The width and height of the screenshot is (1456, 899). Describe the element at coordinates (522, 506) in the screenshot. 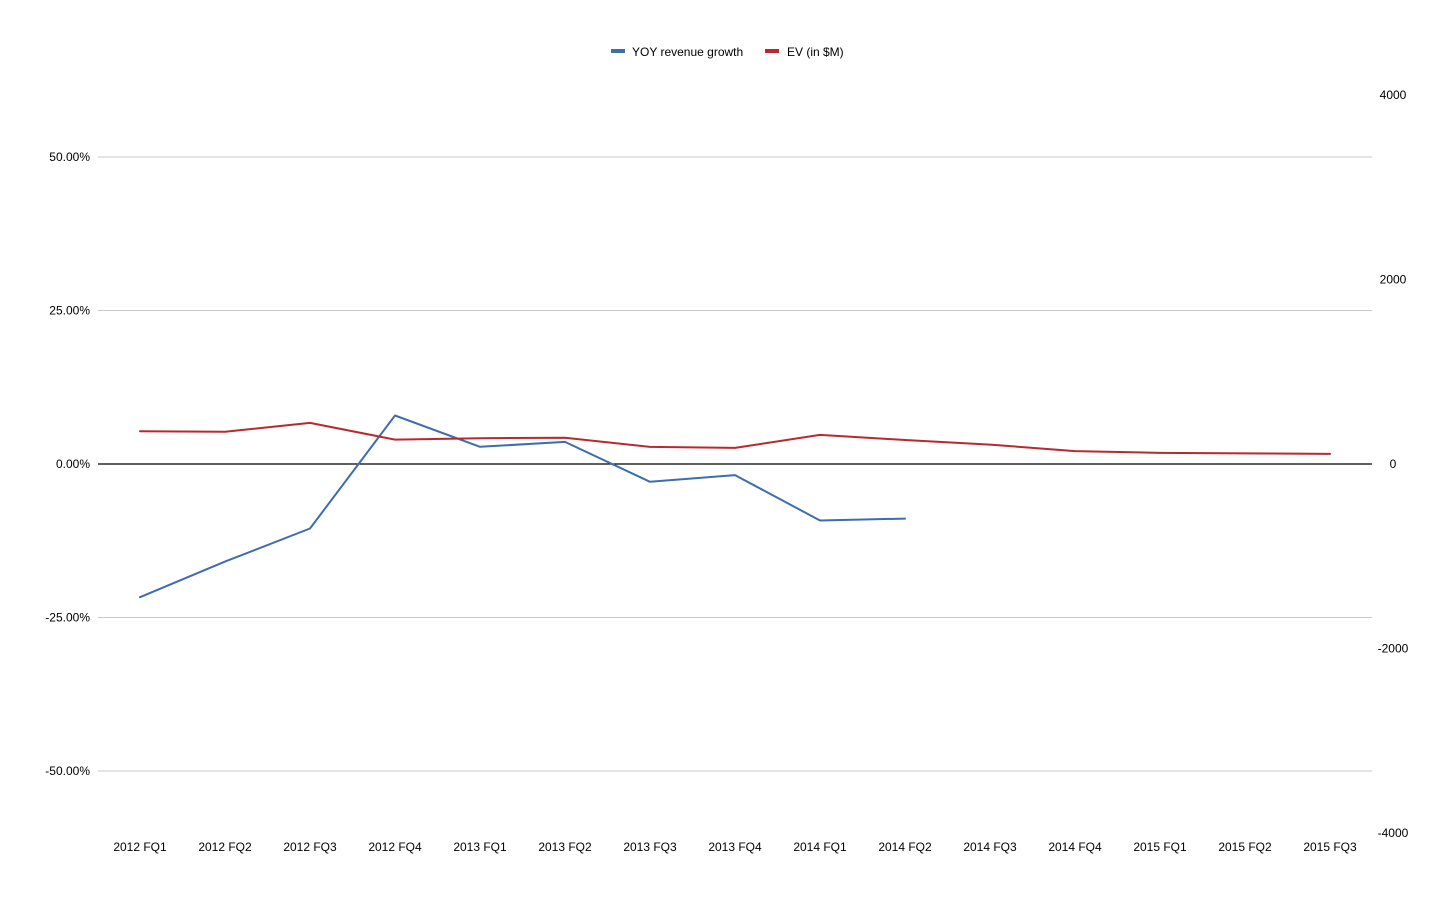

I see `series-line-yoy-revenue-growth` at that location.